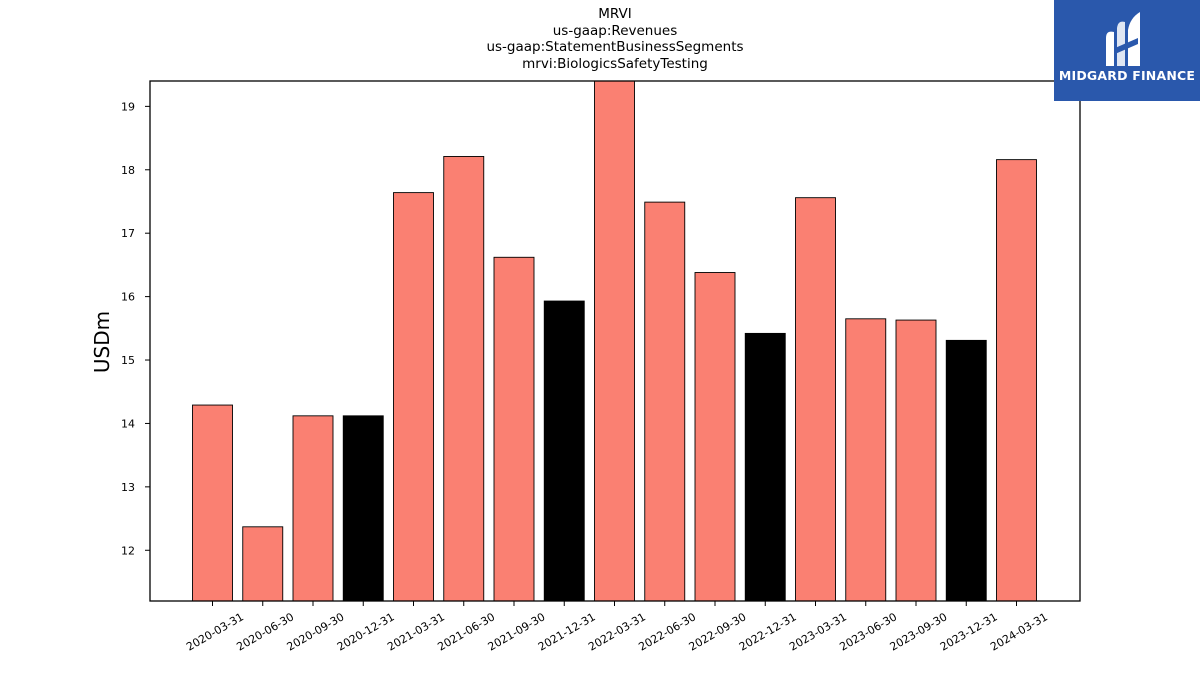 The width and height of the screenshot is (1200, 675). Describe the element at coordinates (1127, 75) in the screenshot. I see `logo-text: MIDGARD FINANCE` at that location.